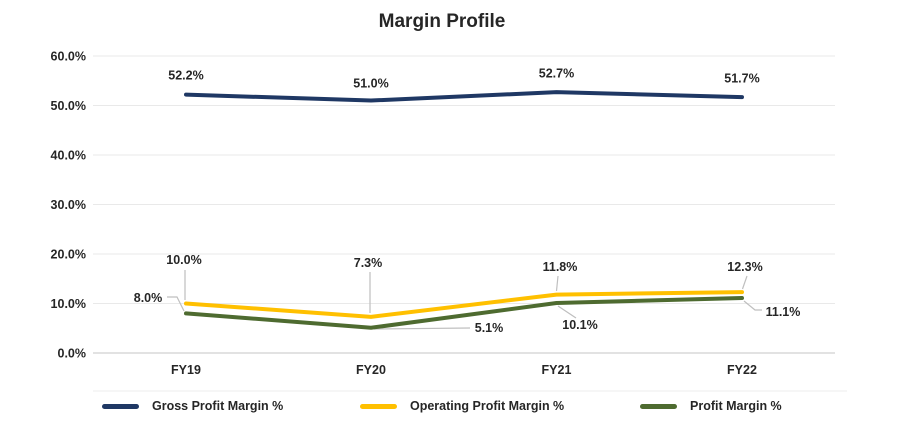  I want to click on operating-profit-margin-line-swatch-icon, so click(378, 406).